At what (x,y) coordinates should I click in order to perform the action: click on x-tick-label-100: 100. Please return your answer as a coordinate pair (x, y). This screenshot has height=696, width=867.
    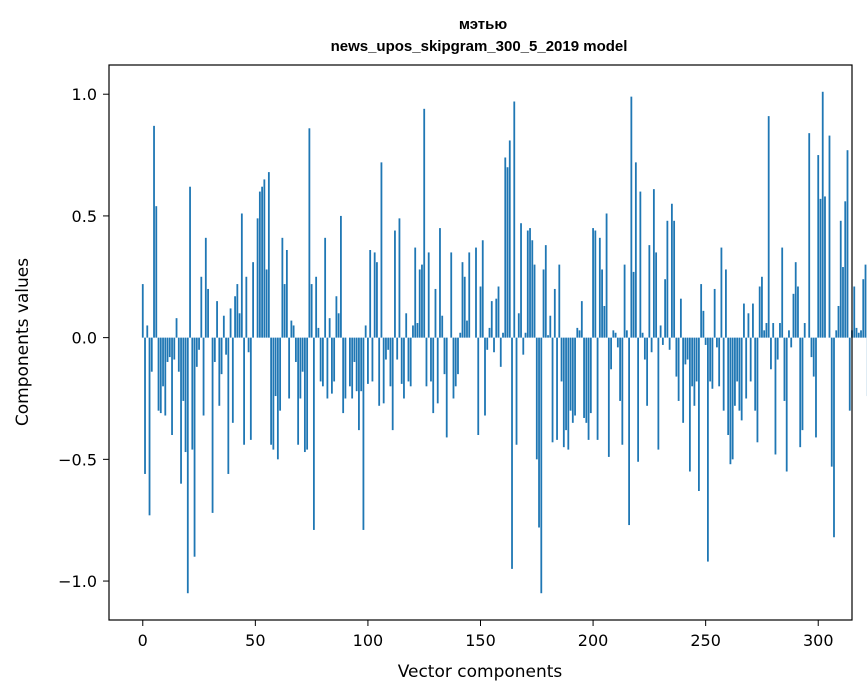
    Looking at the image, I should click on (368, 640).